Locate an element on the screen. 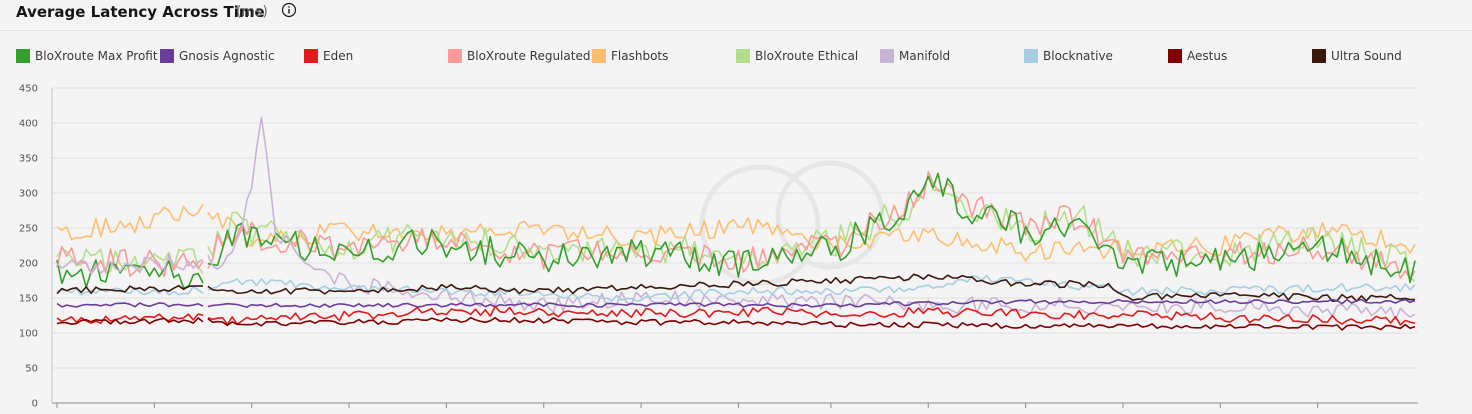 This screenshot has width=1472, height=414. chart-title: Average Latency Across Time is located at coordinates (140, 12).